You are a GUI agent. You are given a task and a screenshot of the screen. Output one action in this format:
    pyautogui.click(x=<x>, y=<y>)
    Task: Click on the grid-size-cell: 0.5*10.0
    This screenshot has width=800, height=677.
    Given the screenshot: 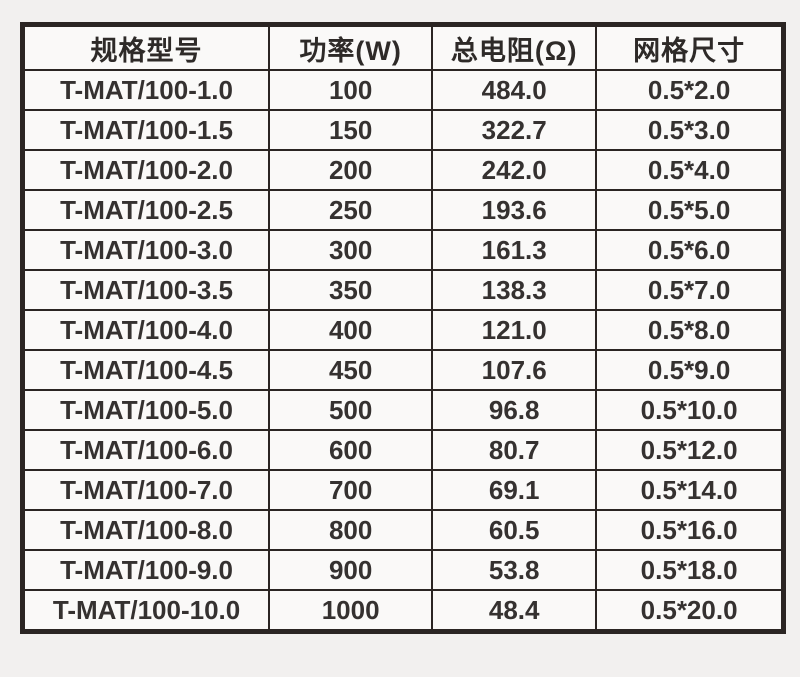 What is the action you would take?
    pyautogui.click(x=690, y=410)
    